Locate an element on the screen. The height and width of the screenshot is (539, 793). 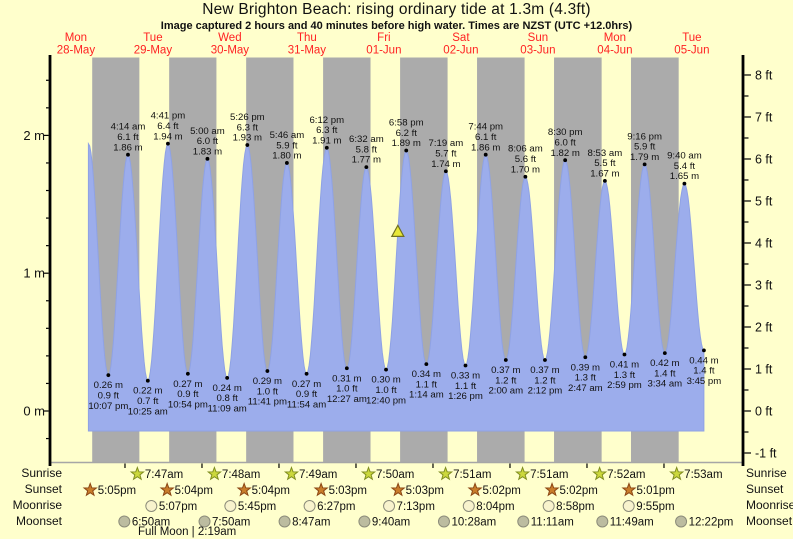
day-label-date: 29-May is located at coordinates (153, 51).